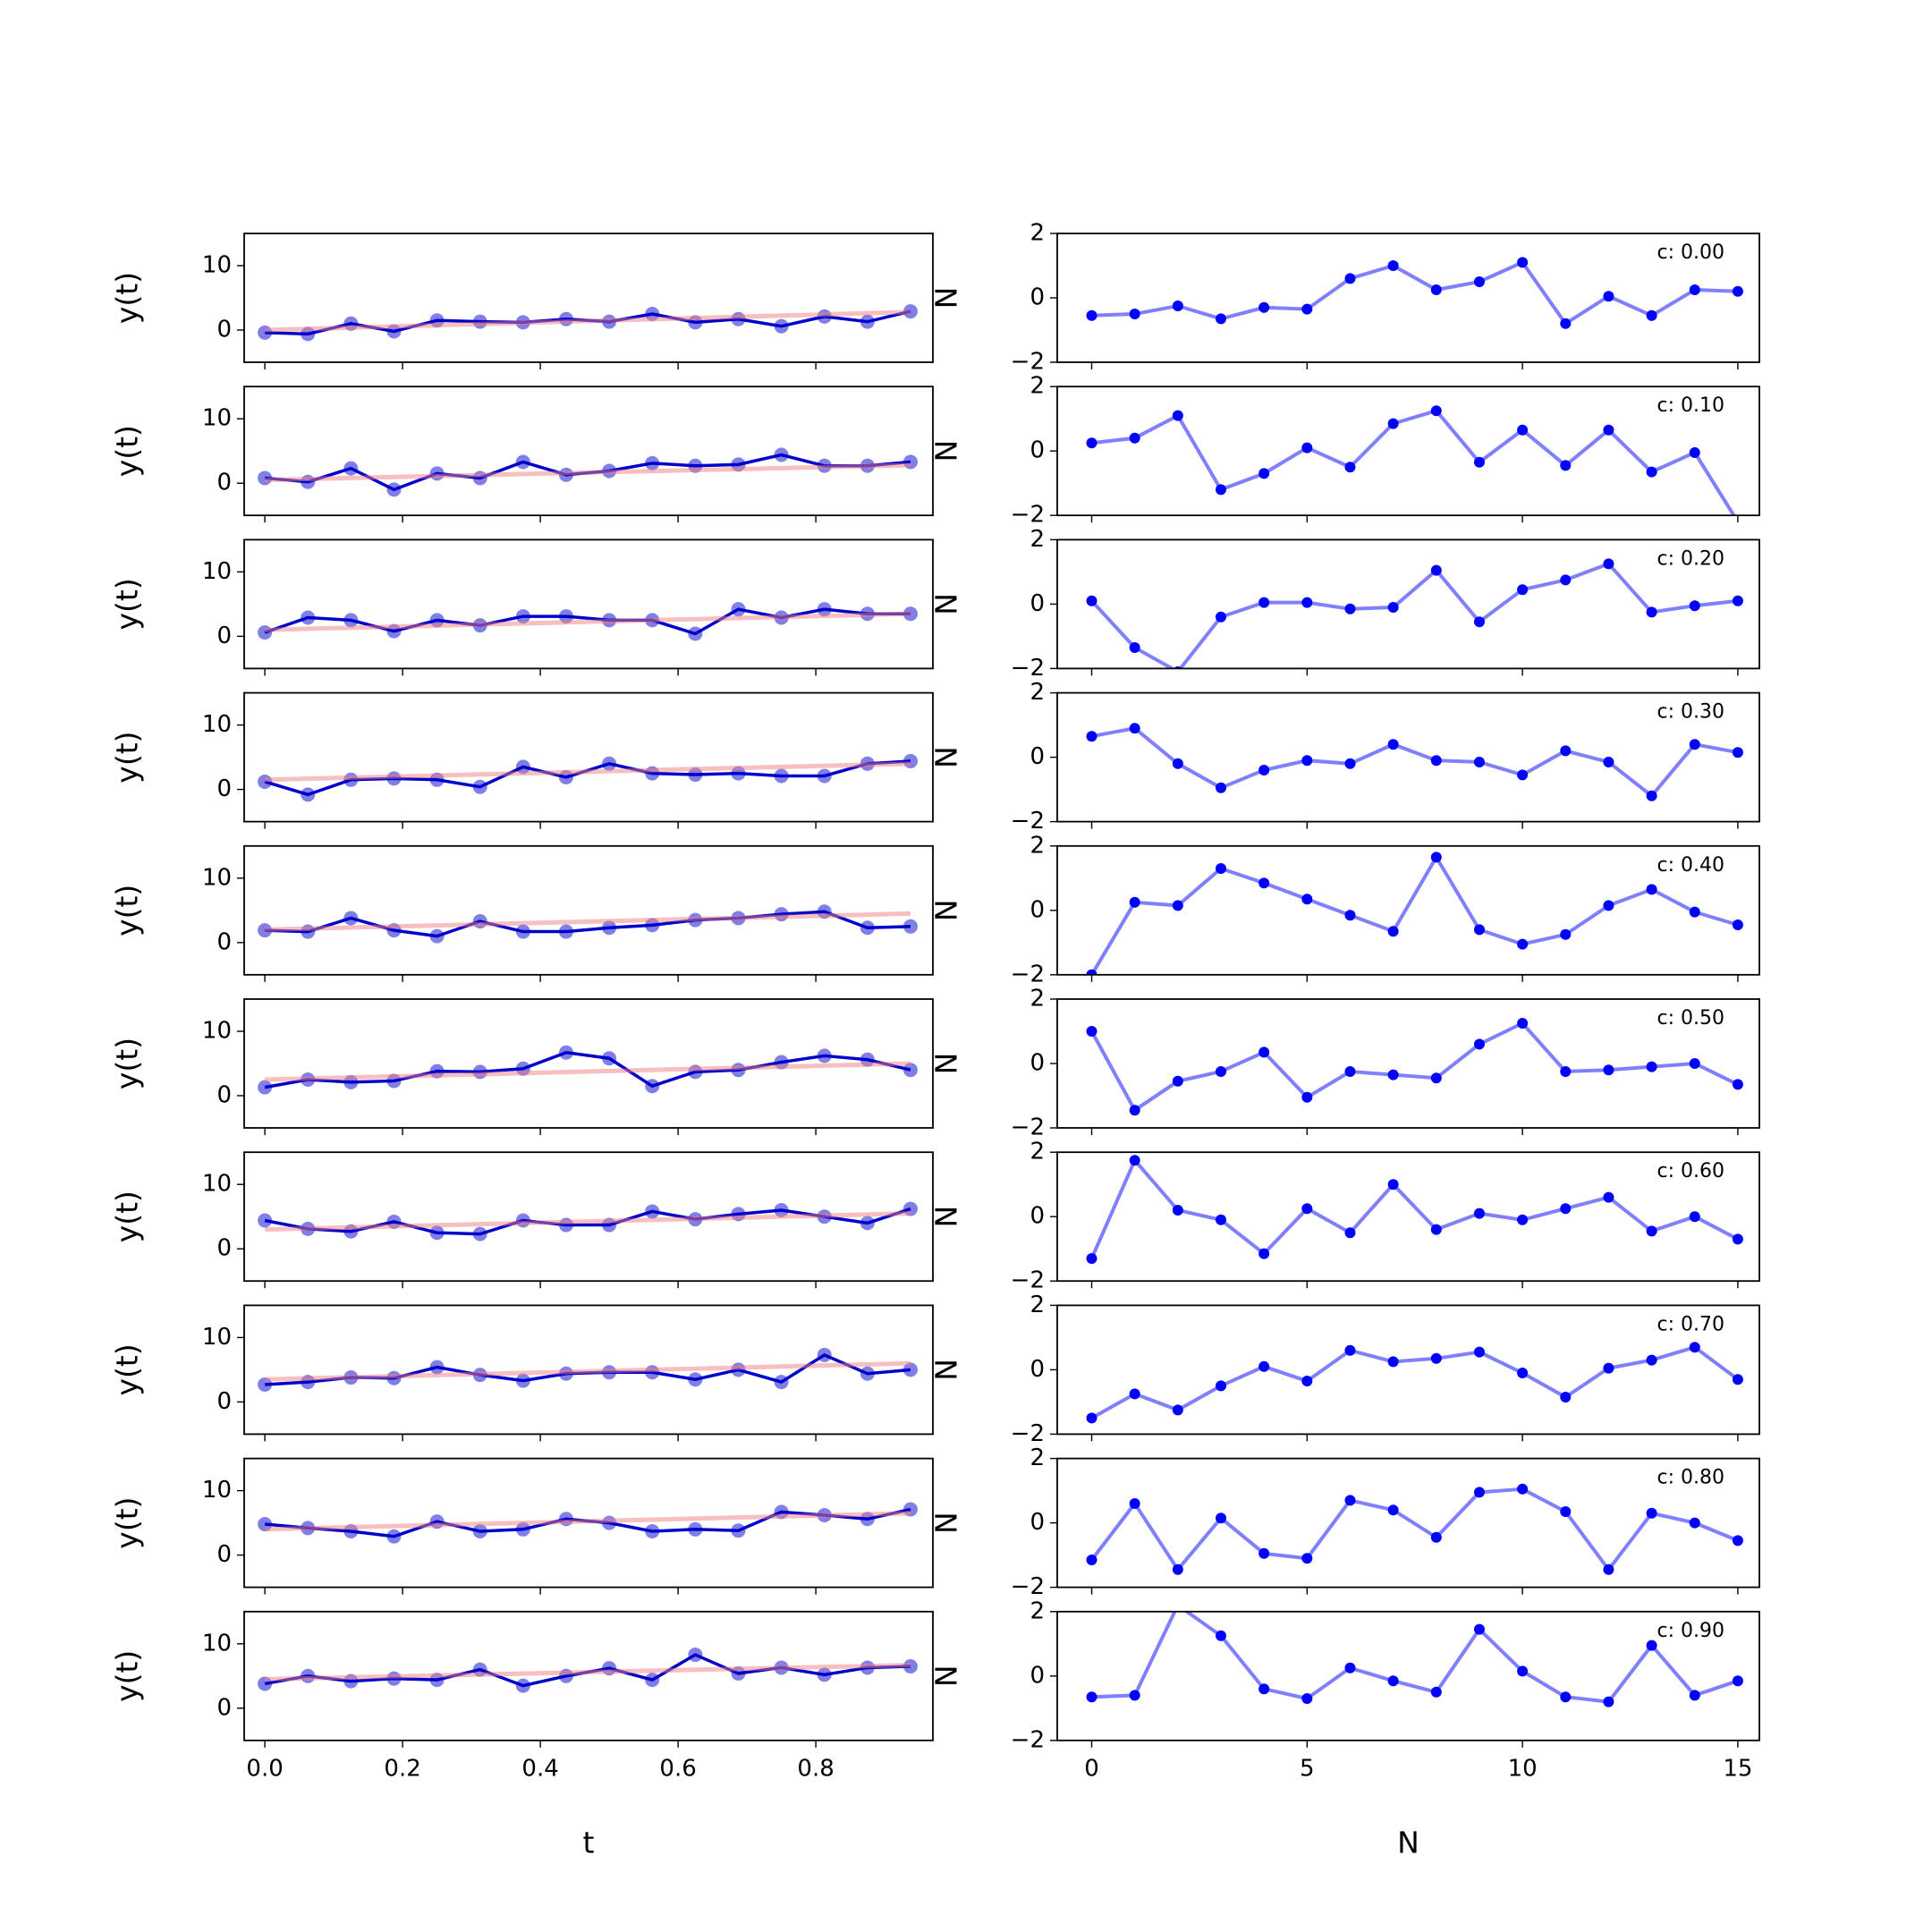 The width and height of the screenshot is (1932, 1932). I want to click on x-tick-label: 5, so click(1307, 1768).